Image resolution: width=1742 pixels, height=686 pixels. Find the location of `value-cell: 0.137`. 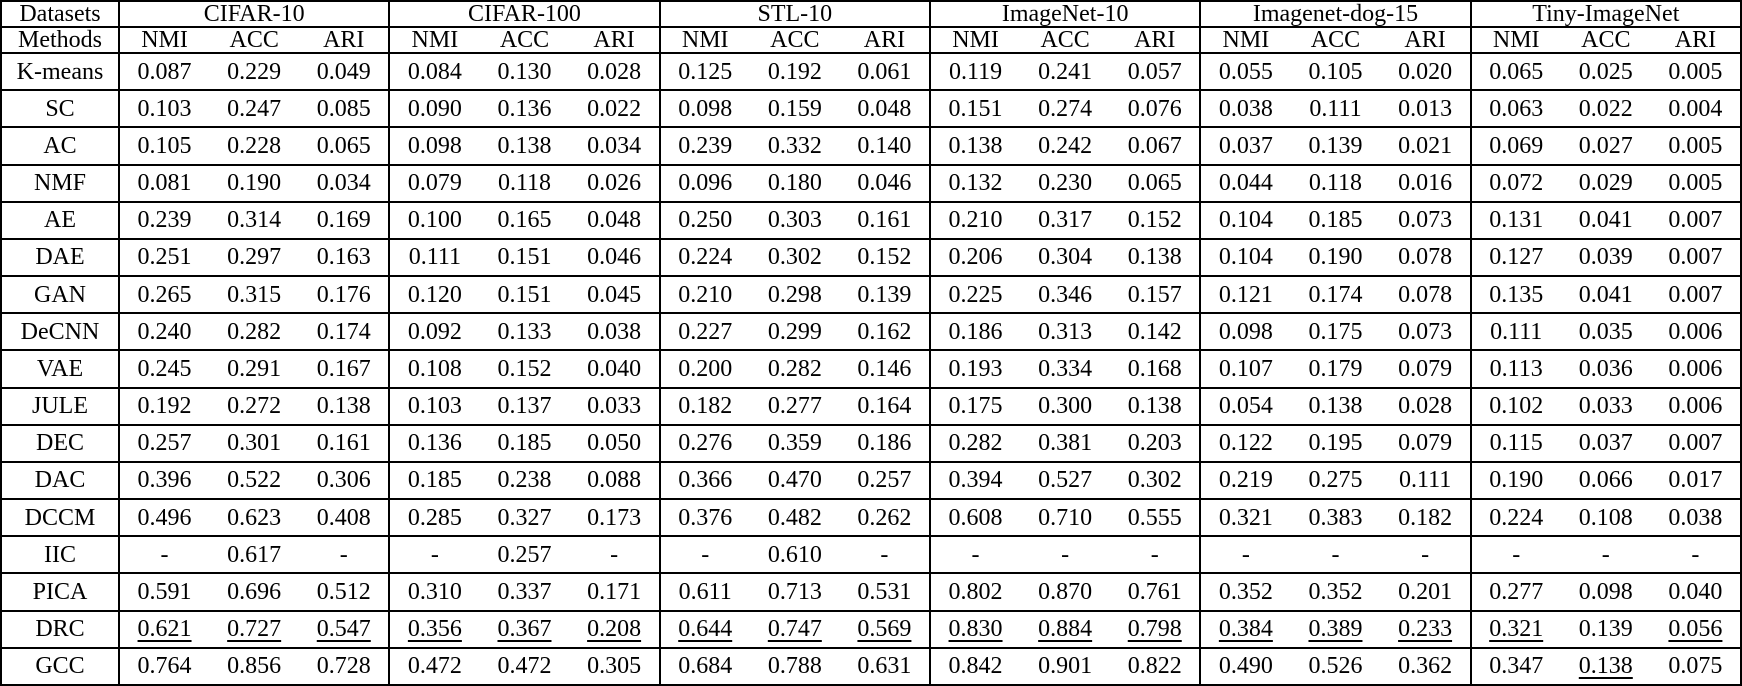

value-cell: 0.137 is located at coordinates (524, 406).